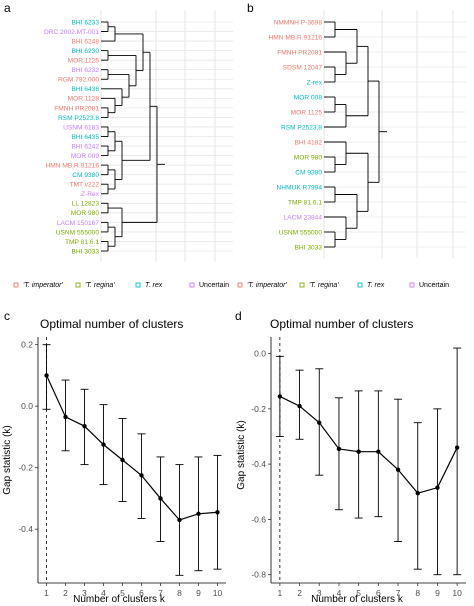 The image size is (474, 606). I want to click on leaf-label: LACM 150167, so click(78, 223).